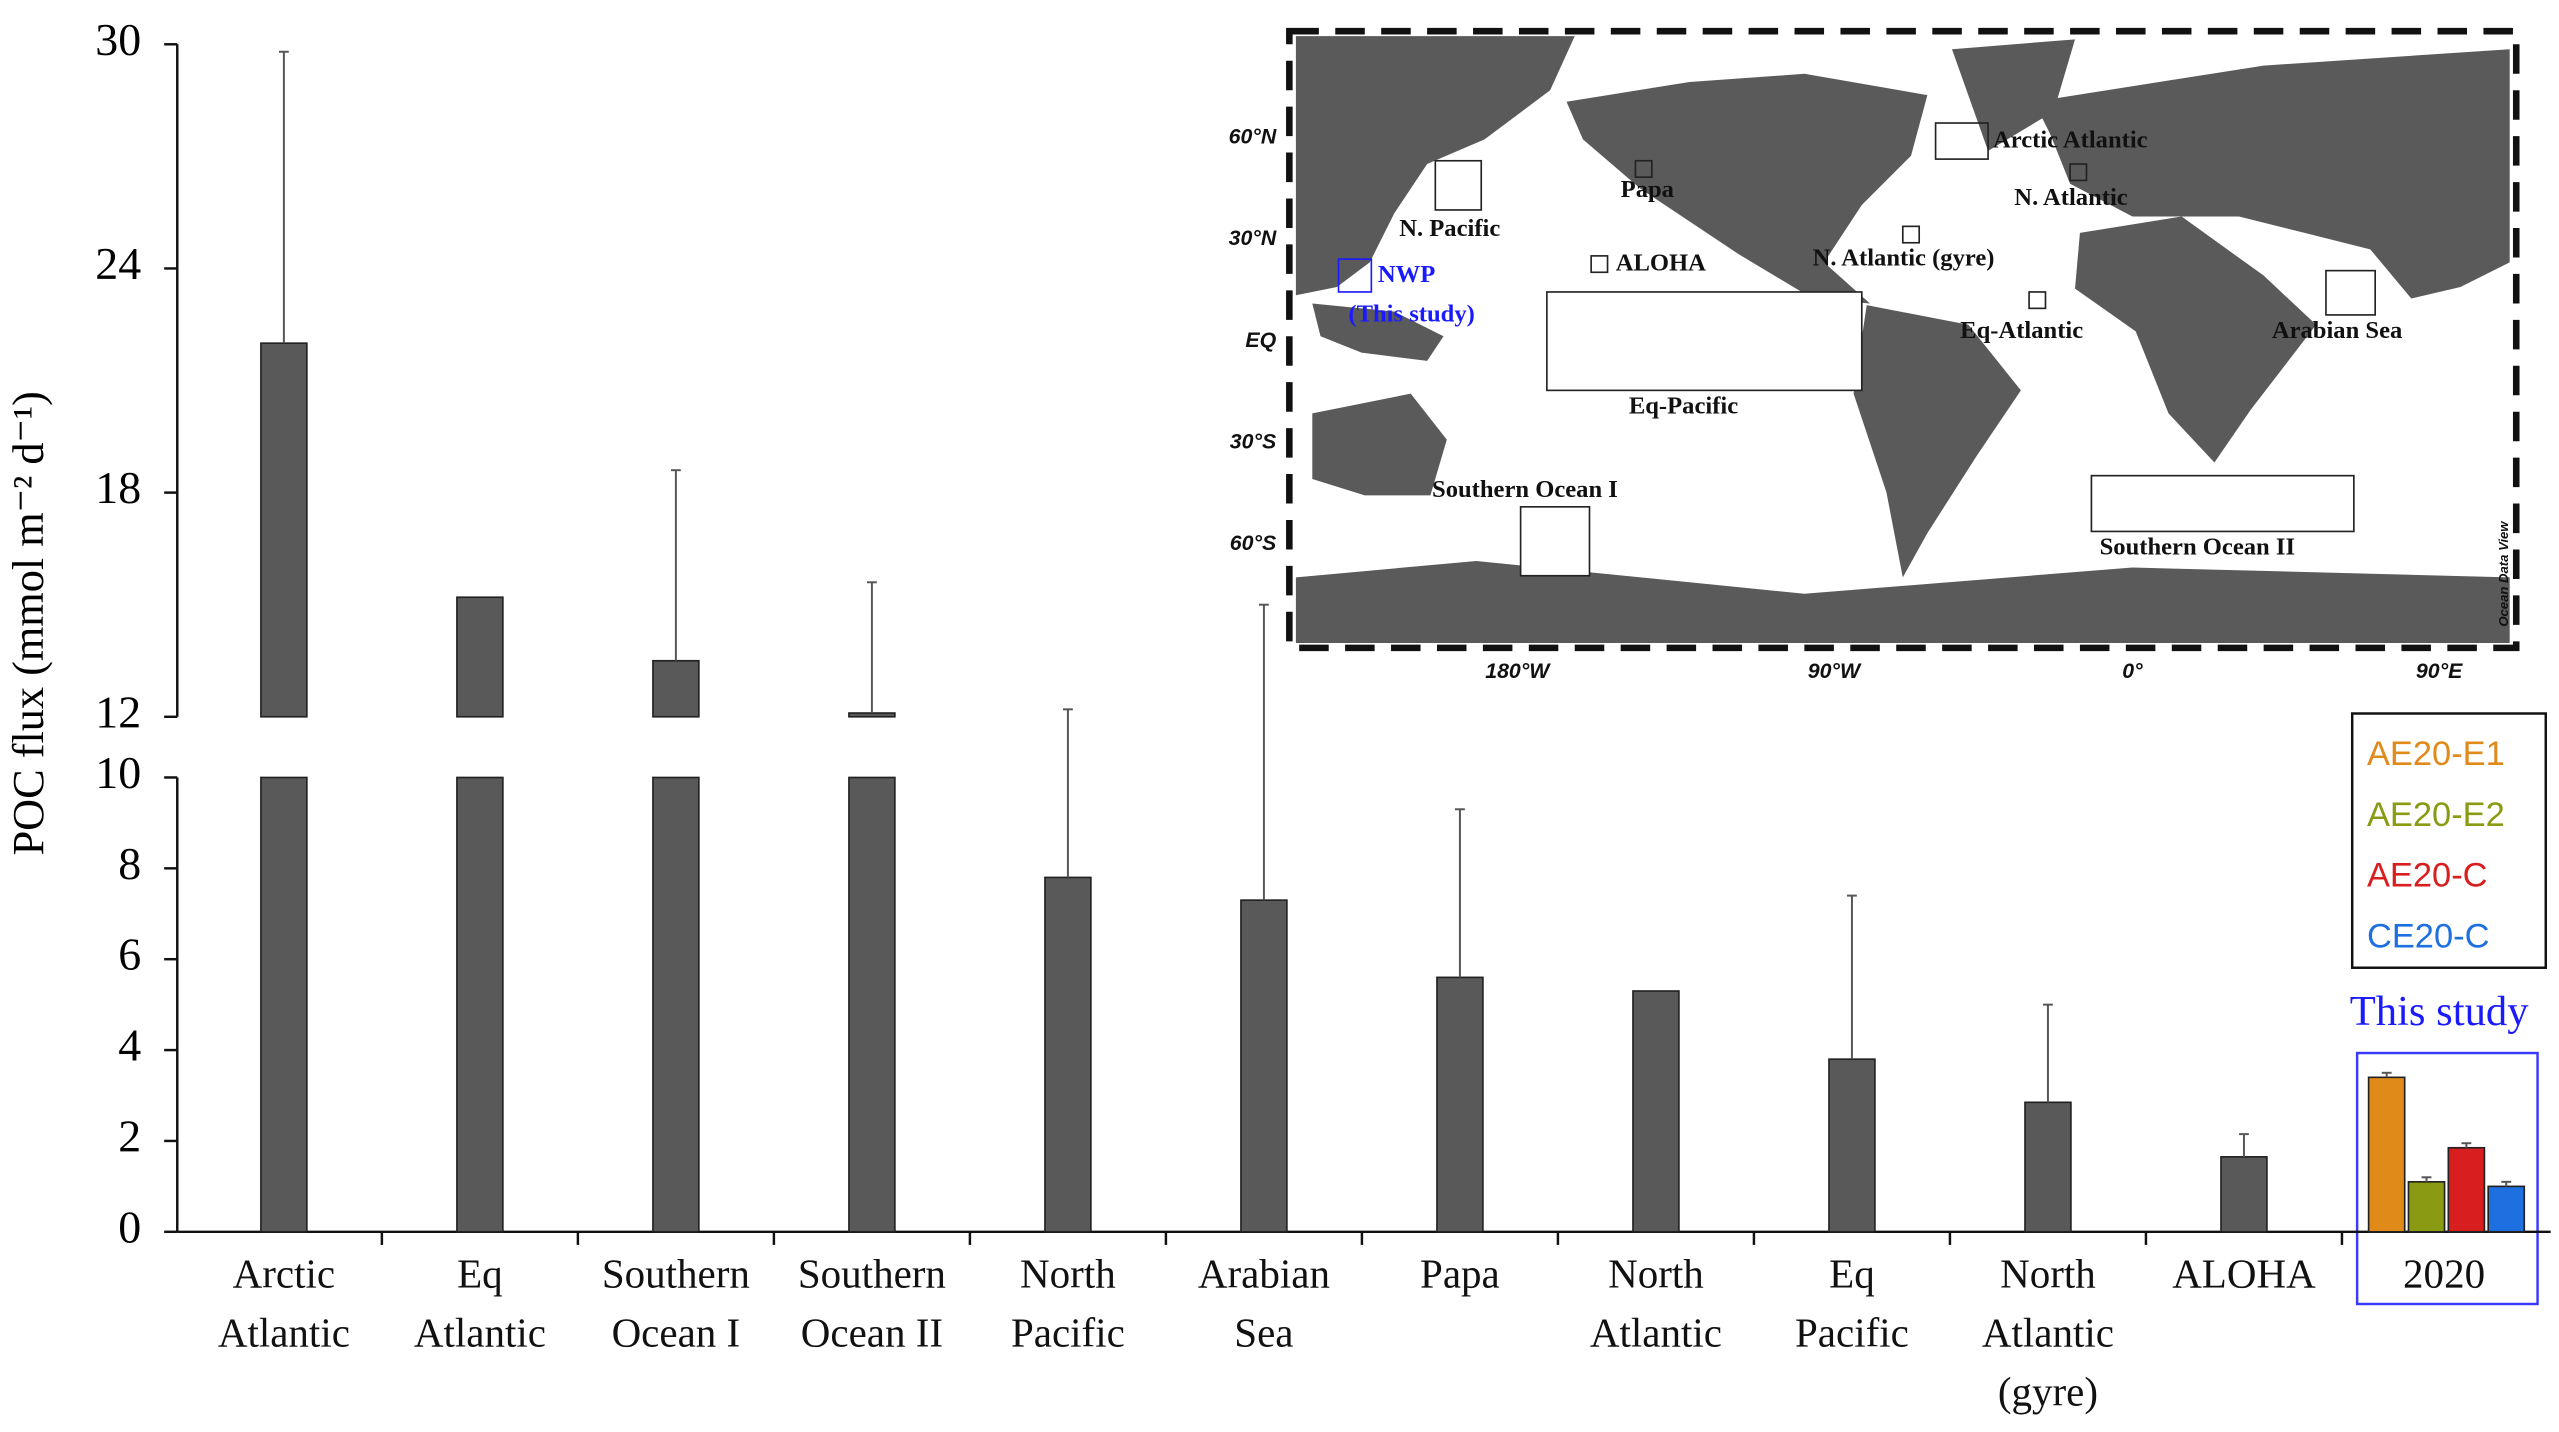 The height and width of the screenshot is (1432, 2559). I want to click on x-tick-label-box: Arabian Sea, so click(1263, 1305).